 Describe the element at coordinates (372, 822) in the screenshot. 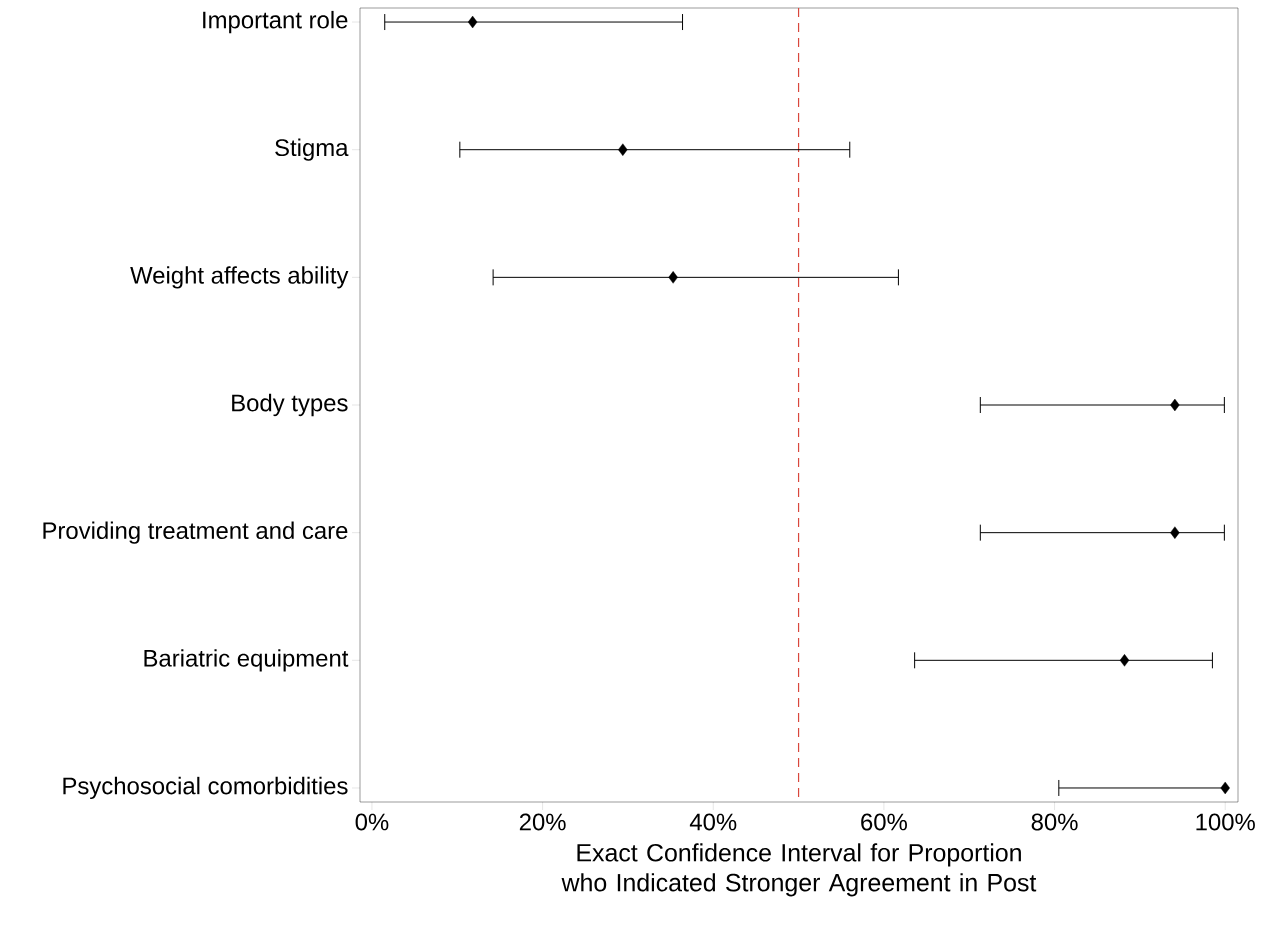

I see `x-tick-label: 0%` at that location.